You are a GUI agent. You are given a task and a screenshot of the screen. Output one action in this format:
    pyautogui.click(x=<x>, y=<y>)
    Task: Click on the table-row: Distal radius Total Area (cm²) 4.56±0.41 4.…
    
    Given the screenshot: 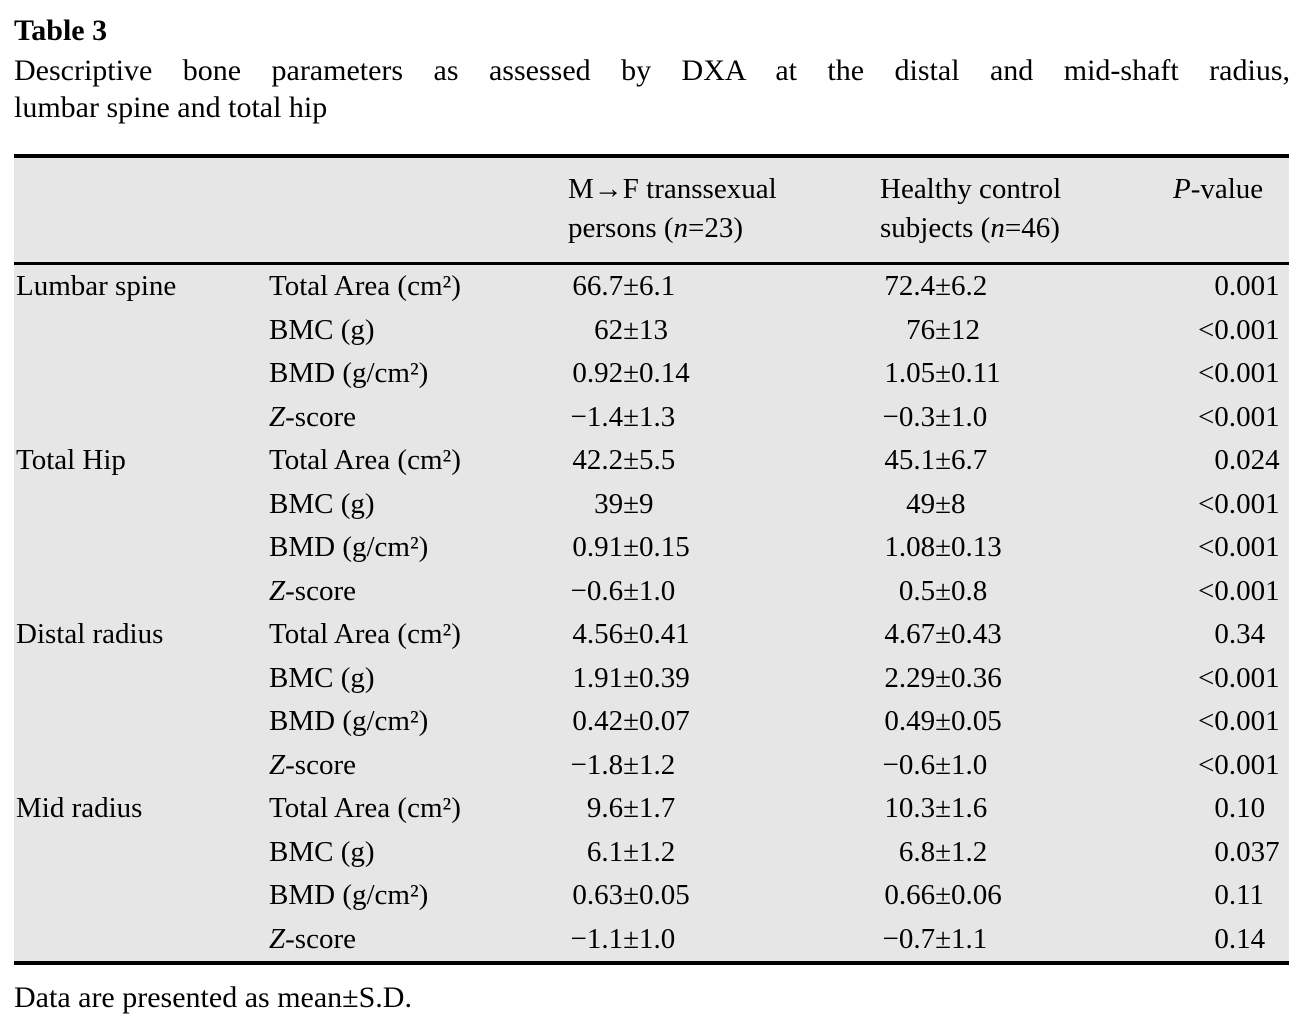 What is the action you would take?
    pyautogui.click(x=651, y=635)
    